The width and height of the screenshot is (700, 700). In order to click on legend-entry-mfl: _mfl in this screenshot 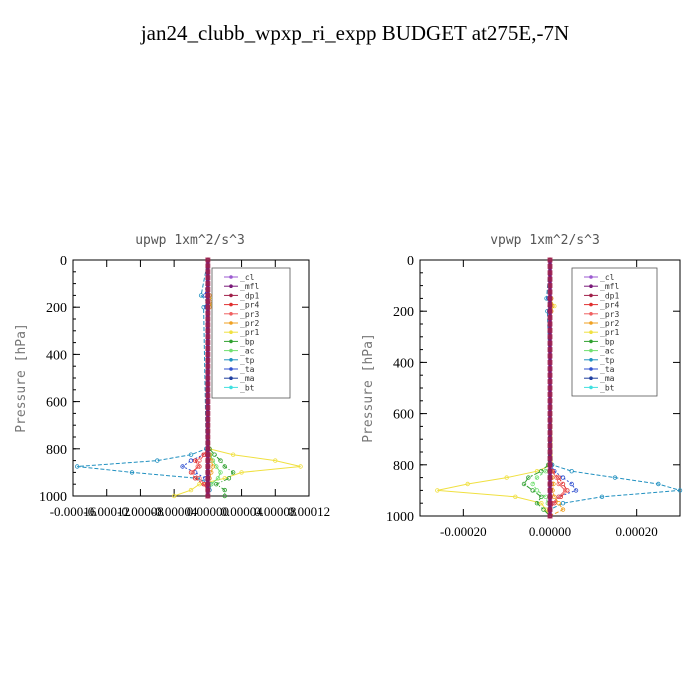, I will do `click(249, 286)`.